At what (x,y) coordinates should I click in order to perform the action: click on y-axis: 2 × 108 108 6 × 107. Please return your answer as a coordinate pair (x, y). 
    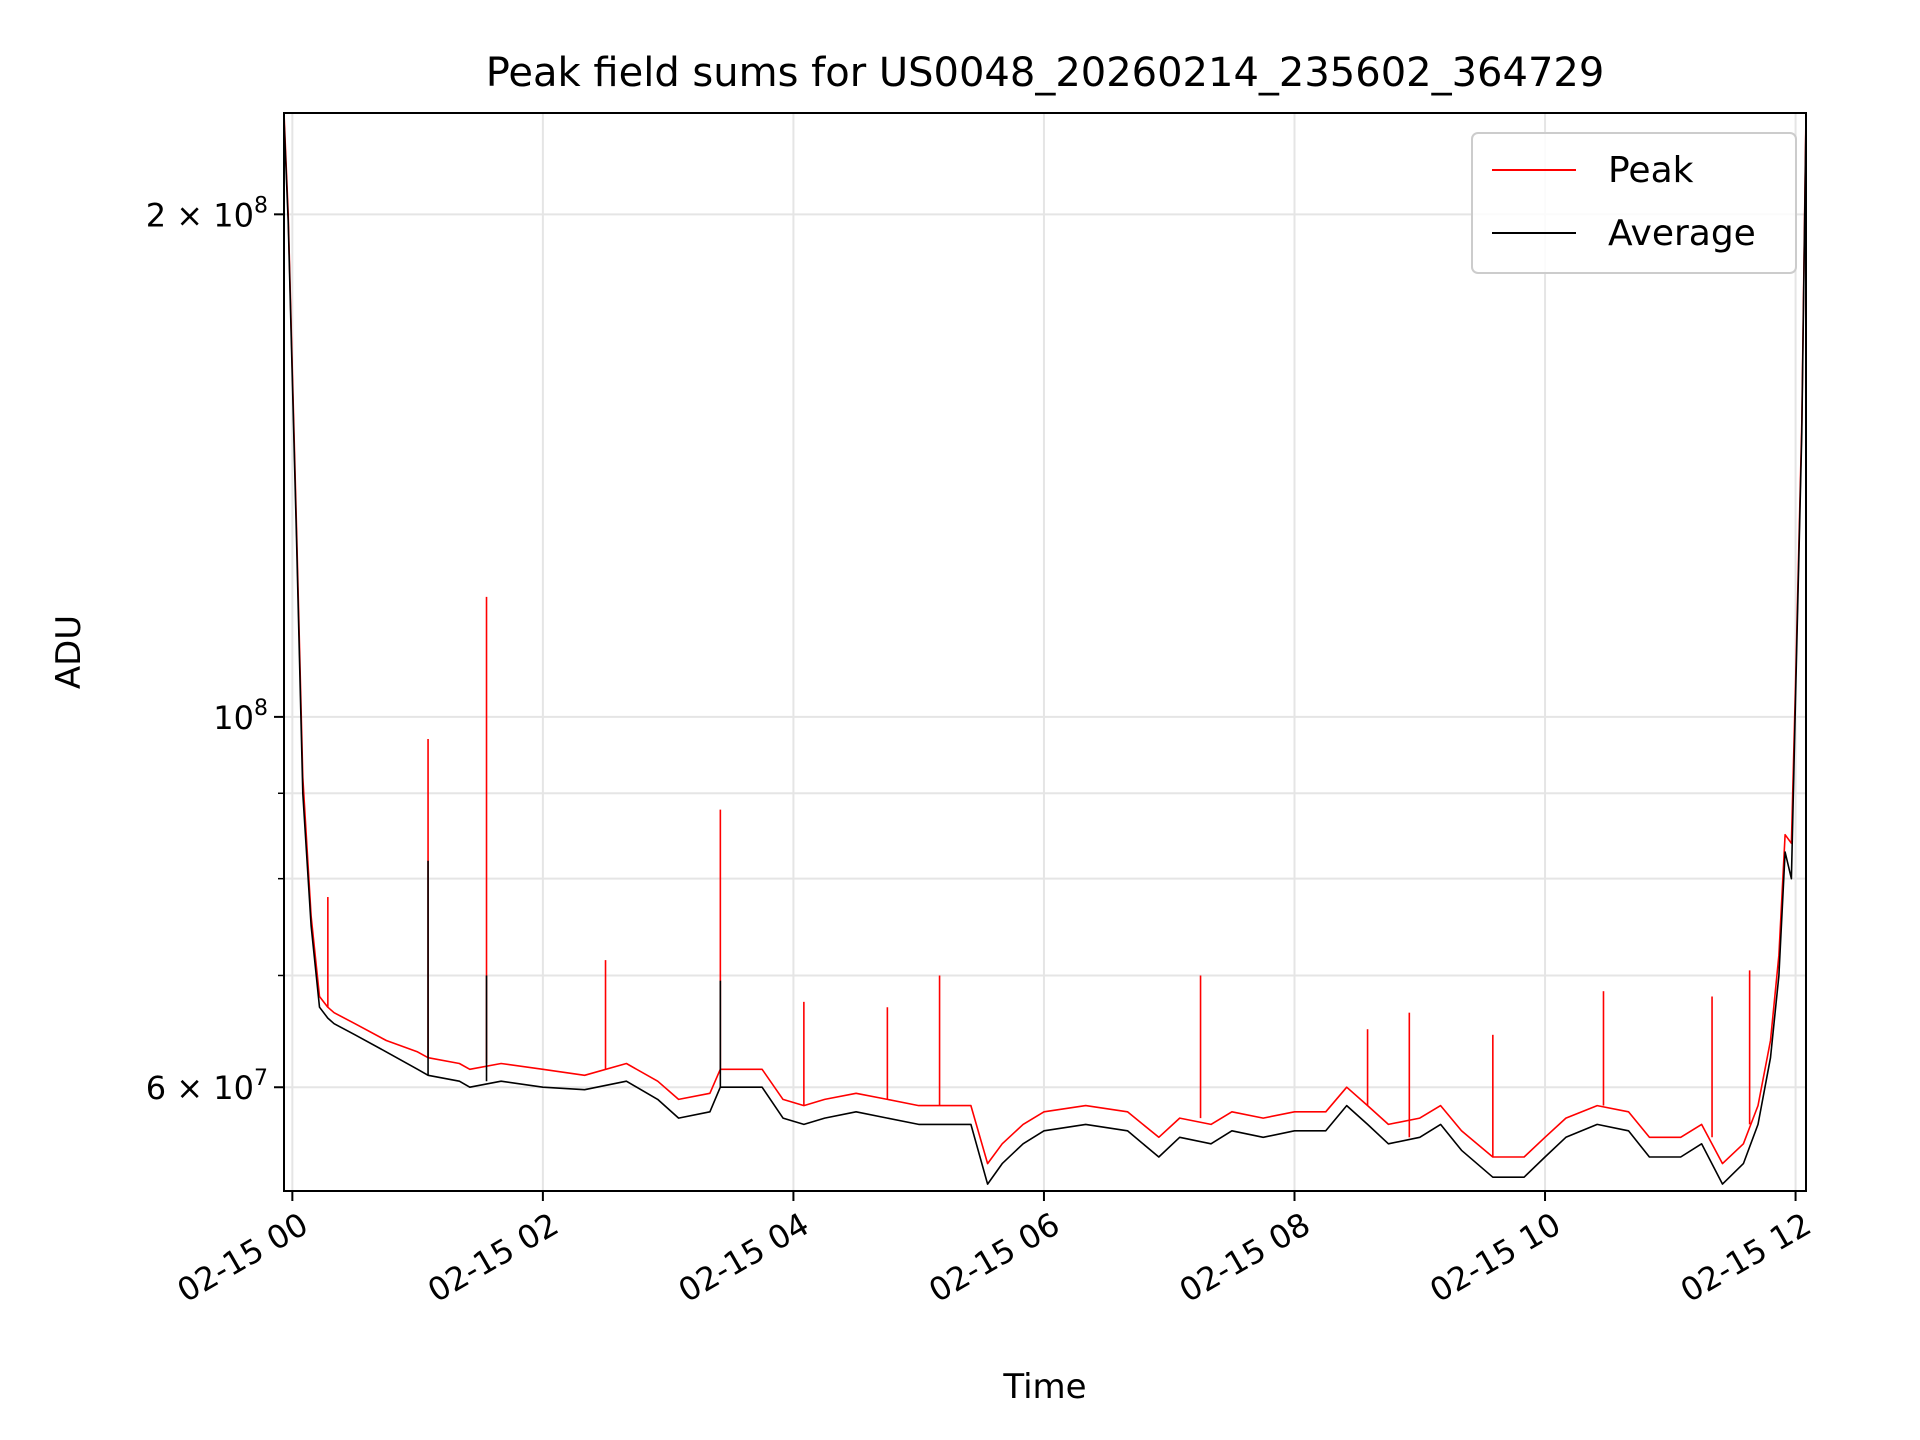
    Looking at the image, I should click on (215, 650).